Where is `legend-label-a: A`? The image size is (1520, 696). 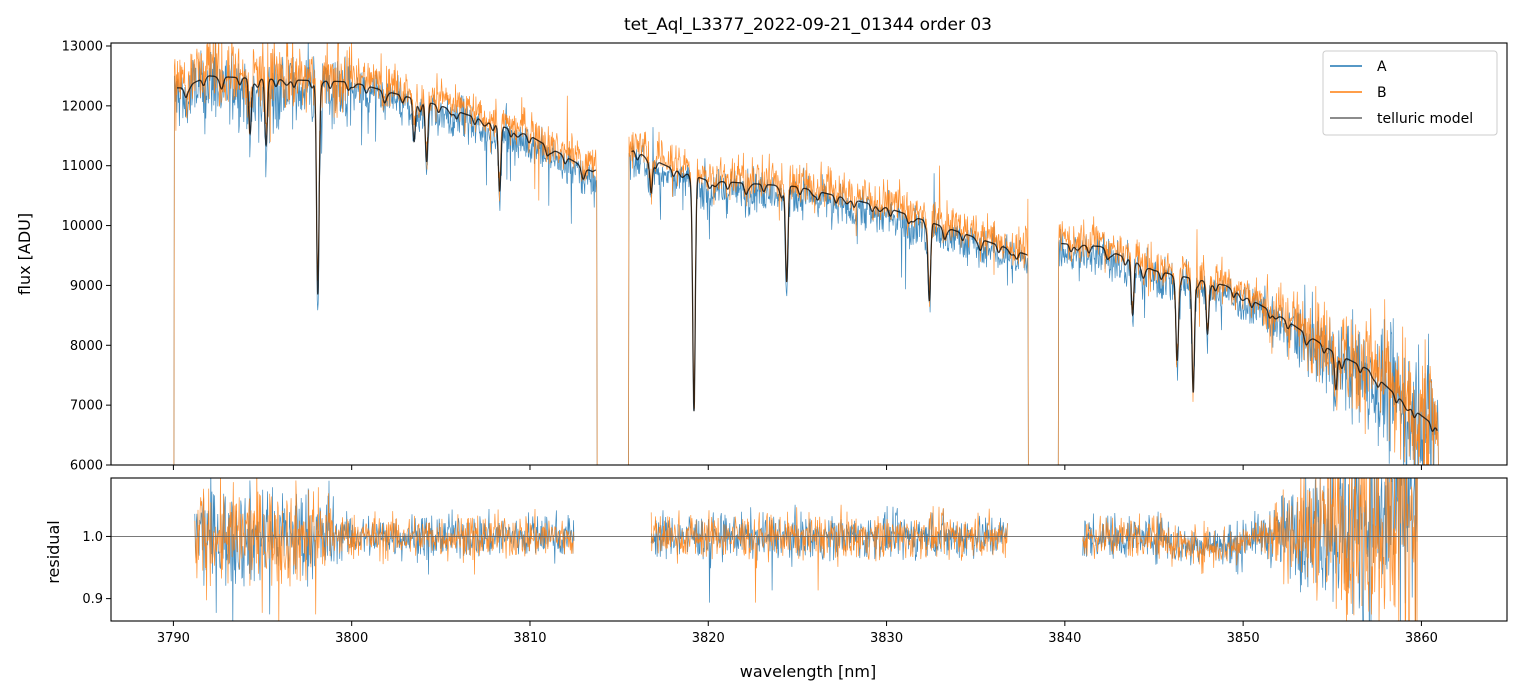 legend-label-a: A is located at coordinates (1382, 67).